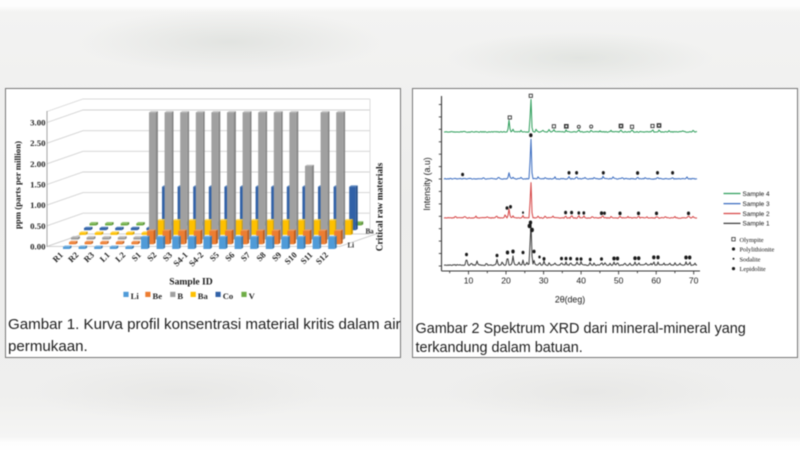  Describe the element at coordinates (756, 224) in the screenshot. I see `svg-text: Sample 1` at that location.